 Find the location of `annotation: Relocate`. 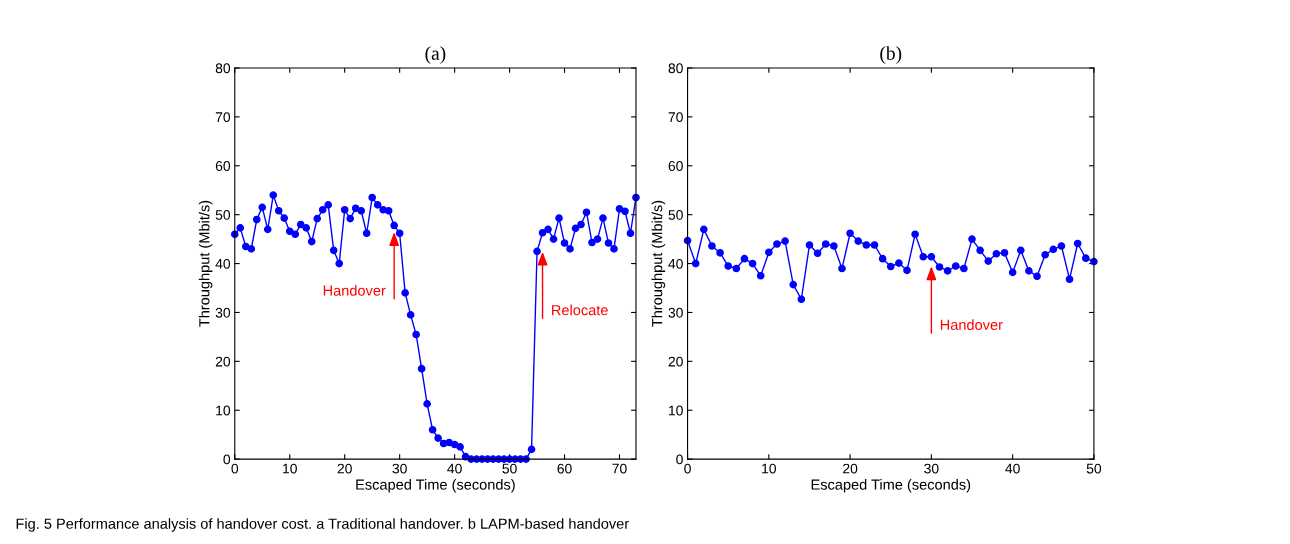

annotation: Relocate is located at coordinates (580, 310).